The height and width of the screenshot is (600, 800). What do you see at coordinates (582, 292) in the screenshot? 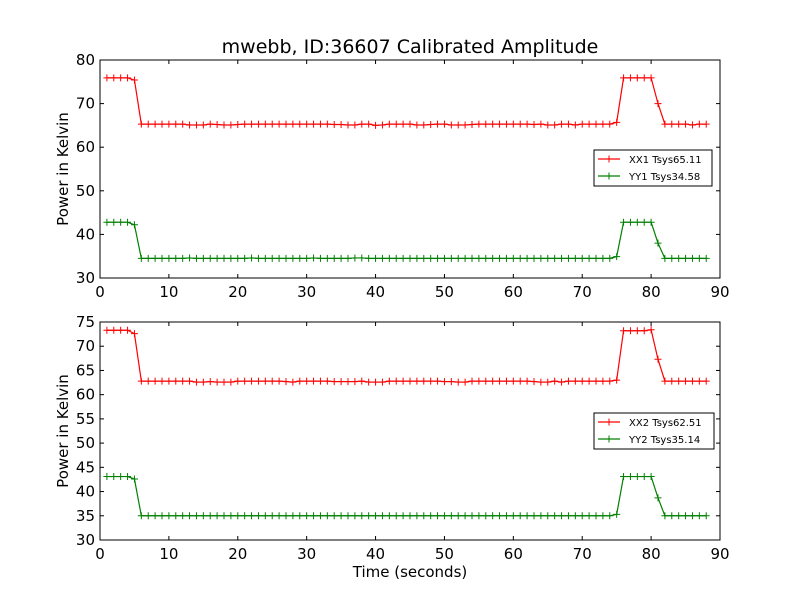
I see `x-tick-label: 70` at bounding box center [582, 292].